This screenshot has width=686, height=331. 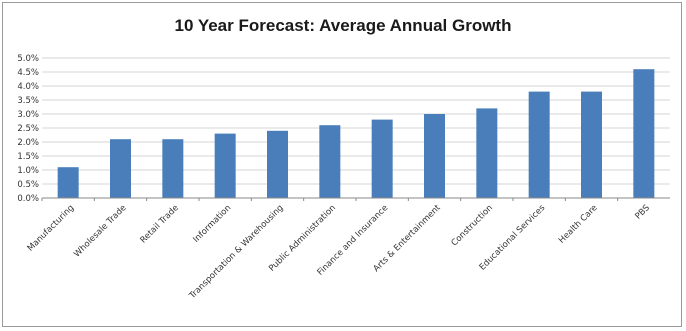 What do you see at coordinates (51, 228) in the screenshot?
I see `x-category-label: Manufacturing` at bounding box center [51, 228].